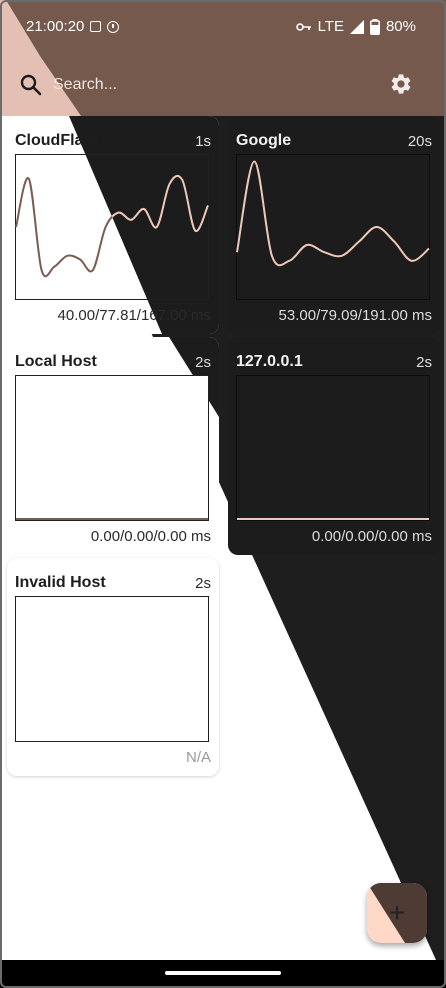  What do you see at coordinates (60, 582) in the screenshot?
I see `host-name: Invalid Host` at bounding box center [60, 582].